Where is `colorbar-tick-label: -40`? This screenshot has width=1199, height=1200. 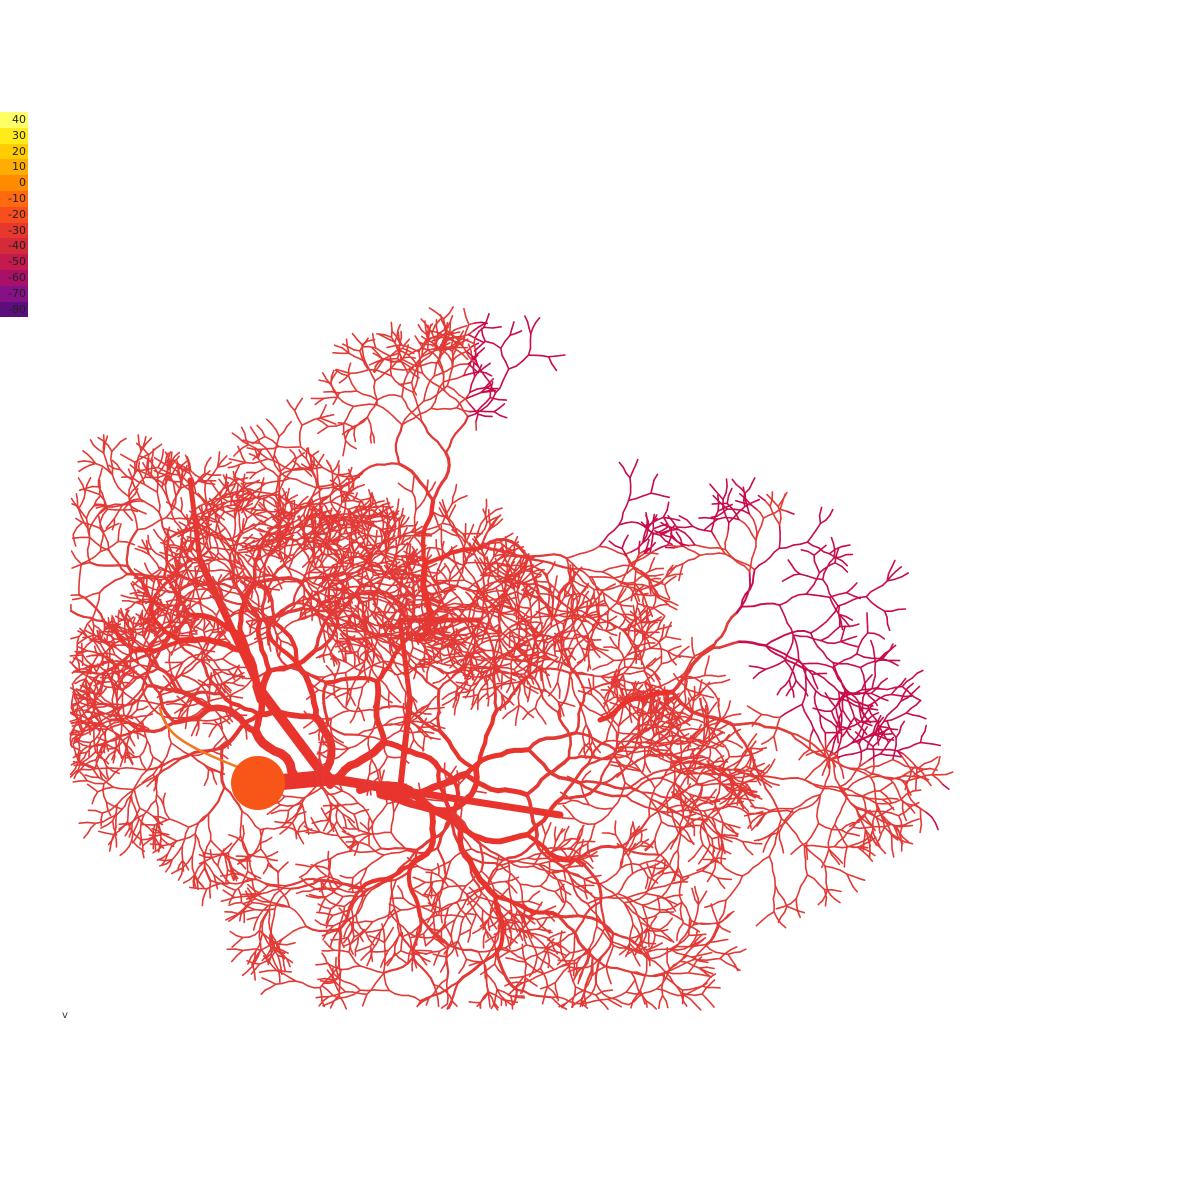
colorbar-tick-label: -40 is located at coordinates (17, 246).